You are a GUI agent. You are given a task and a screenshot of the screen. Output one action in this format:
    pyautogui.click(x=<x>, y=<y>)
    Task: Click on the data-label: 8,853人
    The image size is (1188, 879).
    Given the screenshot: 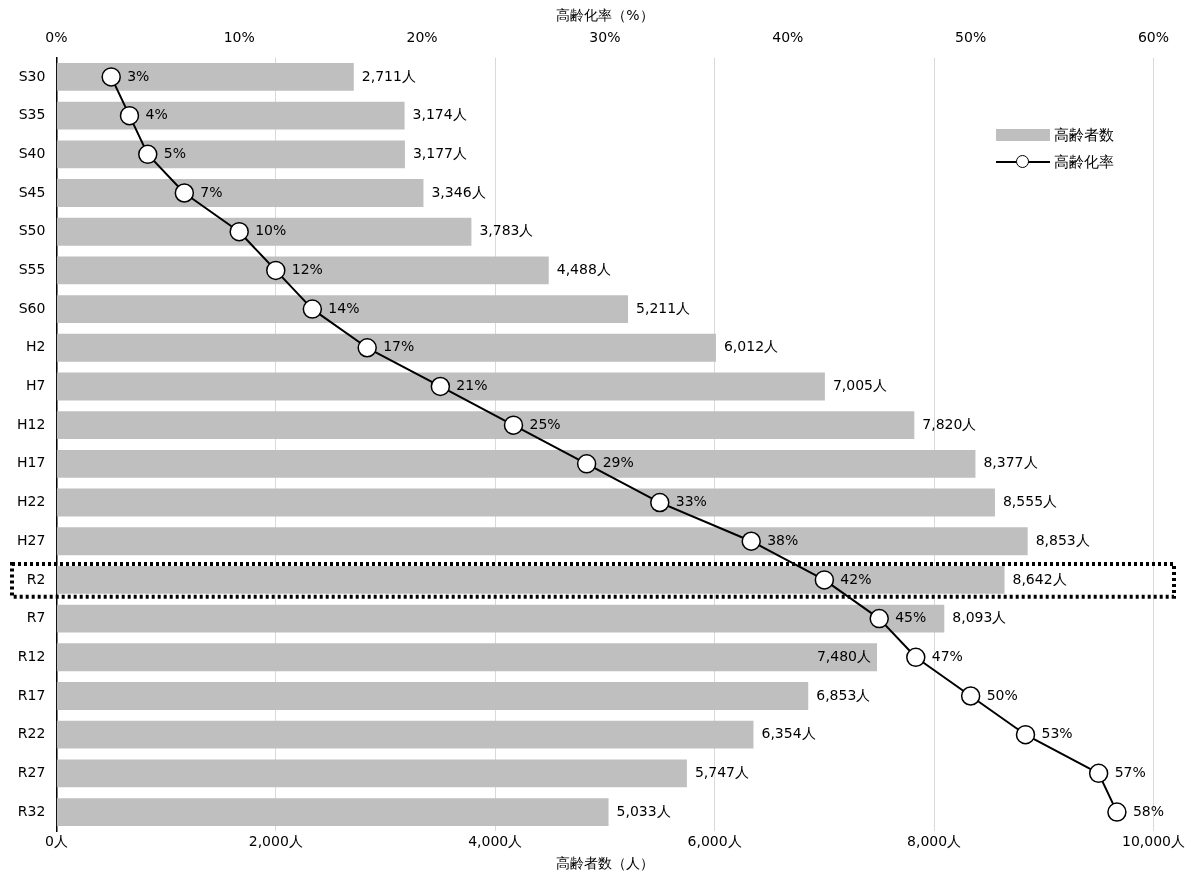 What is the action you would take?
    pyautogui.click(x=1062, y=539)
    